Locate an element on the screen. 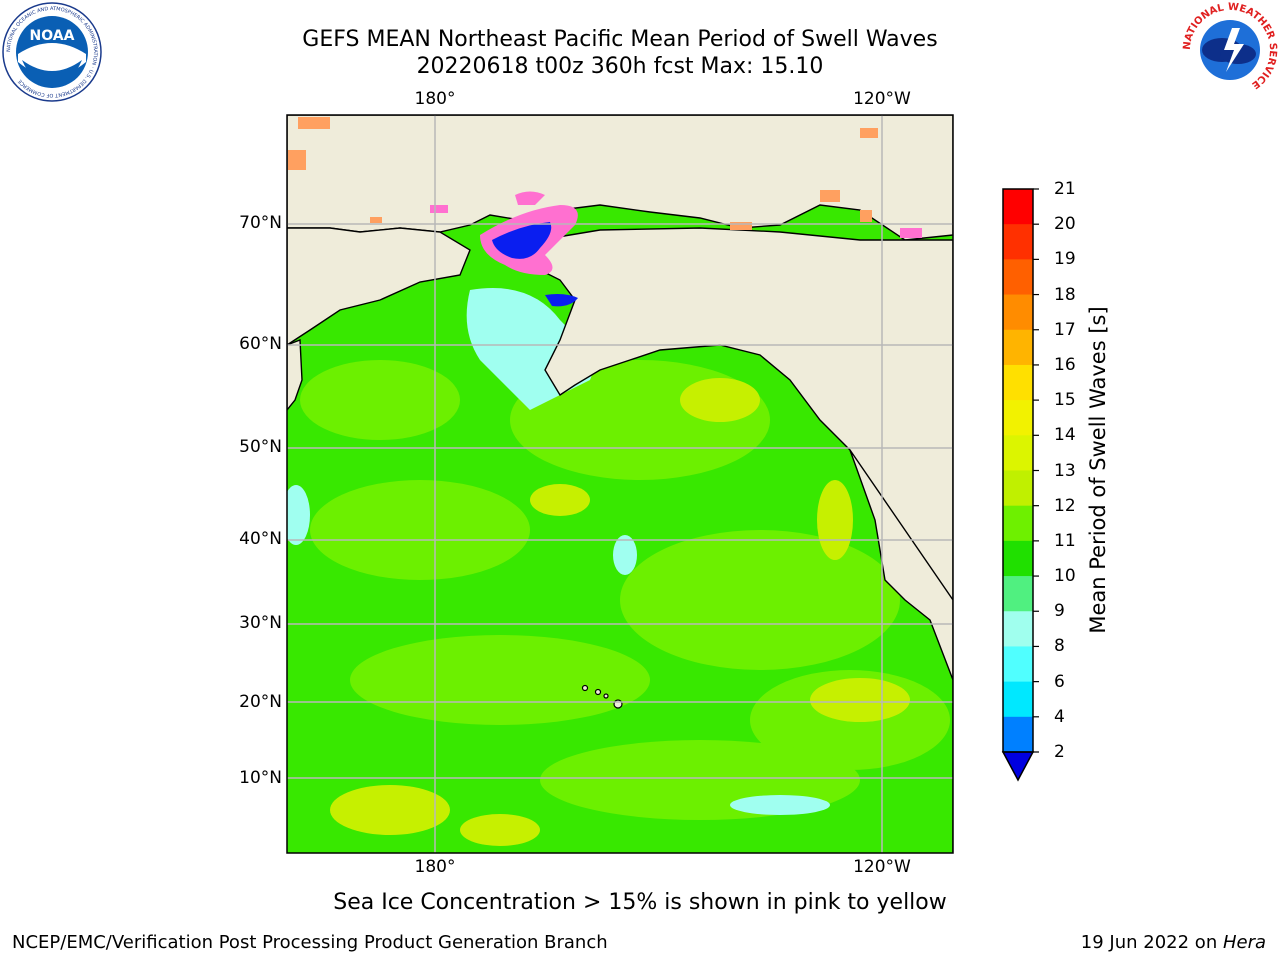  colorbar-tick-label: 17 is located at coordinates (1065, 329).